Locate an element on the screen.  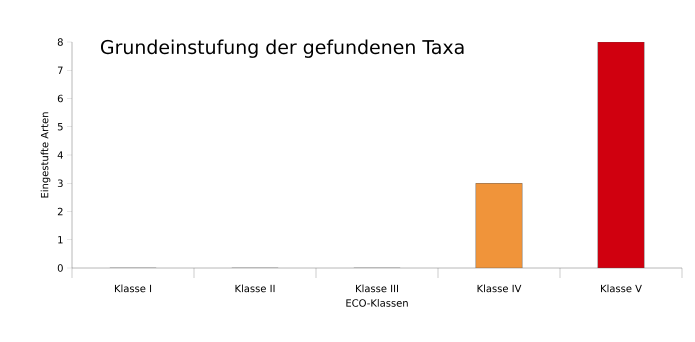
y-tick-label: 2 is located at coordinates (60, 212).